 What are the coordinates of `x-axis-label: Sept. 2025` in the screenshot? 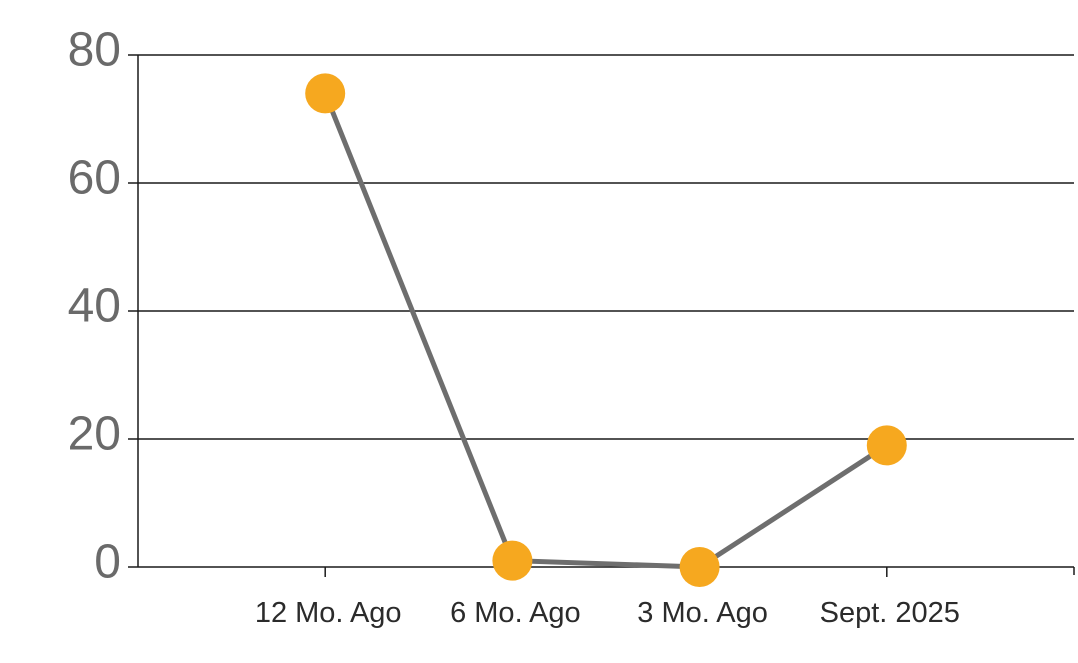 It's located at (890, 613).